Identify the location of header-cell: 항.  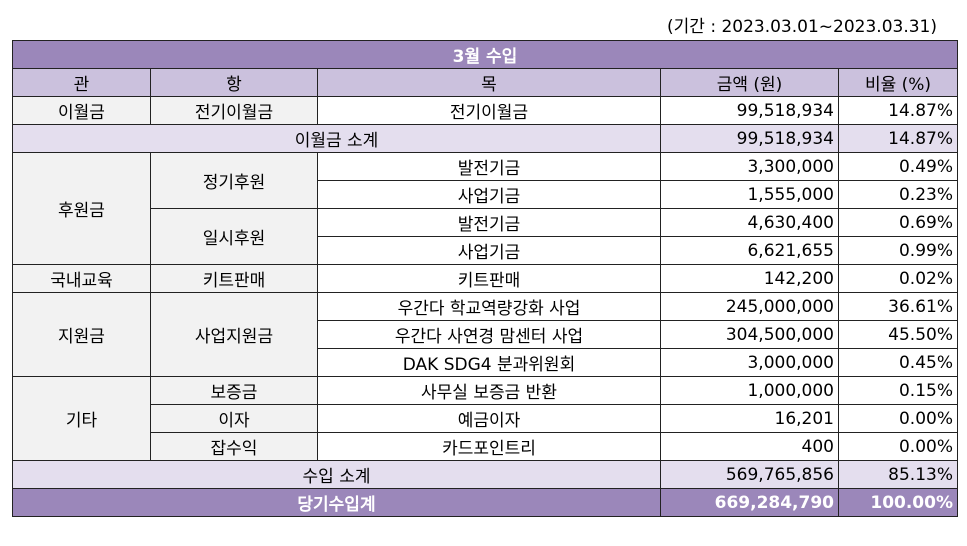
(234, 82).